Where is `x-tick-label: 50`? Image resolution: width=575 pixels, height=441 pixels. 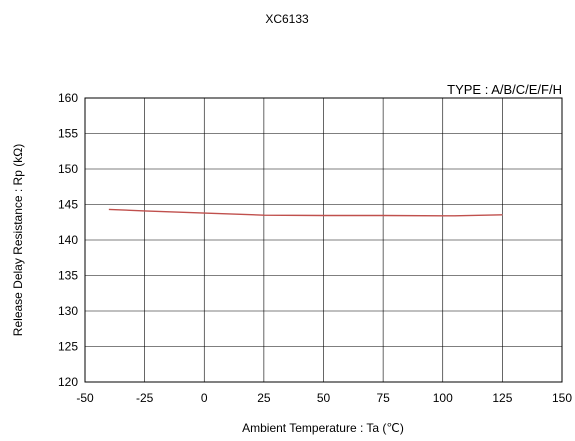 x-tick-label: 50 is located at coordinates (324, 398).